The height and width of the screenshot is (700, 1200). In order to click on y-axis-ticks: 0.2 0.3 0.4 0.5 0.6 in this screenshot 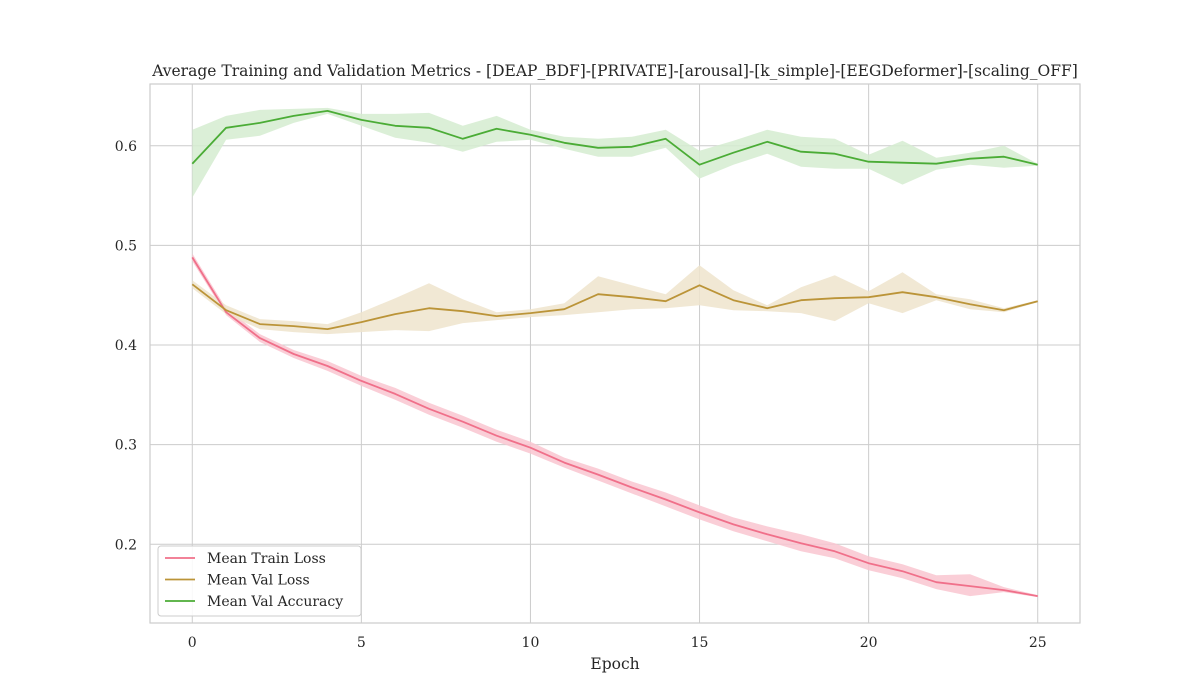, I will do `click(126, 346)`.